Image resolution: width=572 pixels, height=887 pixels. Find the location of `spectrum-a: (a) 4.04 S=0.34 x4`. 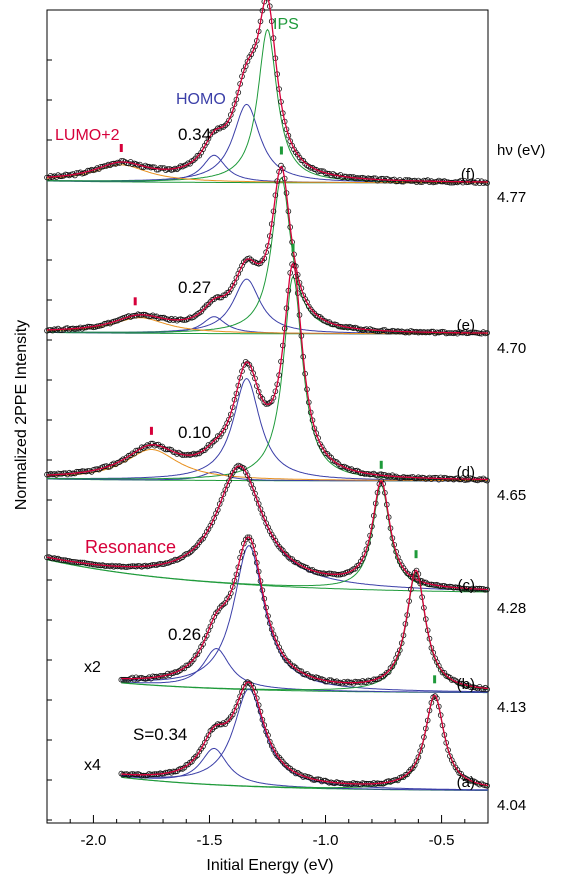

spectrum-a: (a) 4.04 S=0.34 x4 is located at coordinates (305, 744).